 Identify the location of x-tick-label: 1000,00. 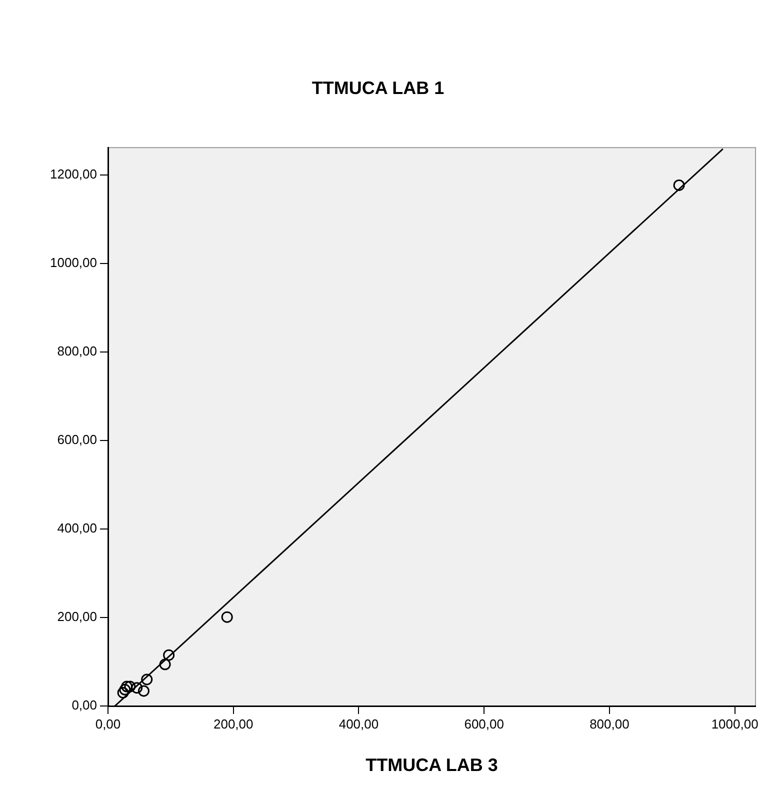
(734, 724).